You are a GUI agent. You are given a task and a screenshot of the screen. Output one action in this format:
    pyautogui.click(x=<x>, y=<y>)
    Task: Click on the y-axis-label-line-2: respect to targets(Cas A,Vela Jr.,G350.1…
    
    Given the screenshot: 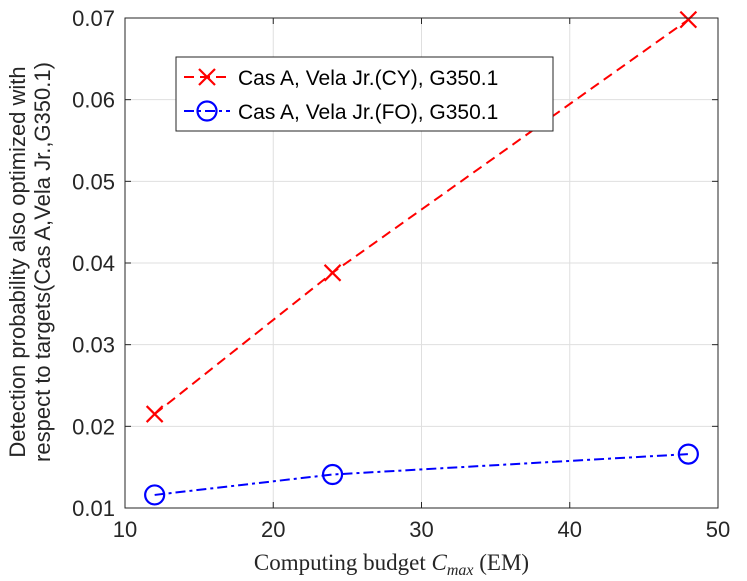 What is the action you would take?
    pyautogui.click(x=42, y=262)
    